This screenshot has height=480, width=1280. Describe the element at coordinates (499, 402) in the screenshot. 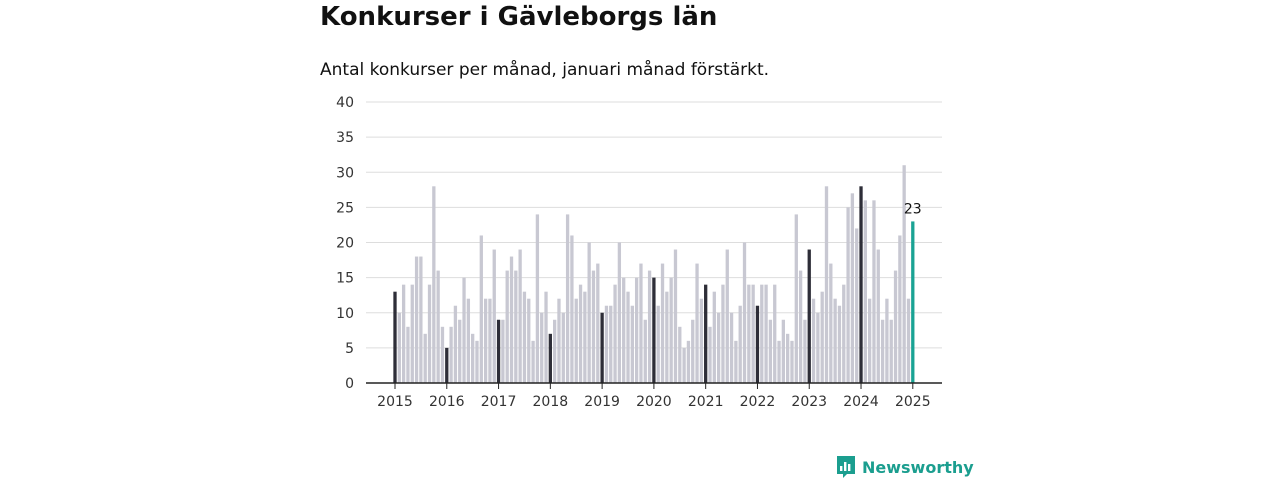

I see `x-tick-label: 2017` at that location.